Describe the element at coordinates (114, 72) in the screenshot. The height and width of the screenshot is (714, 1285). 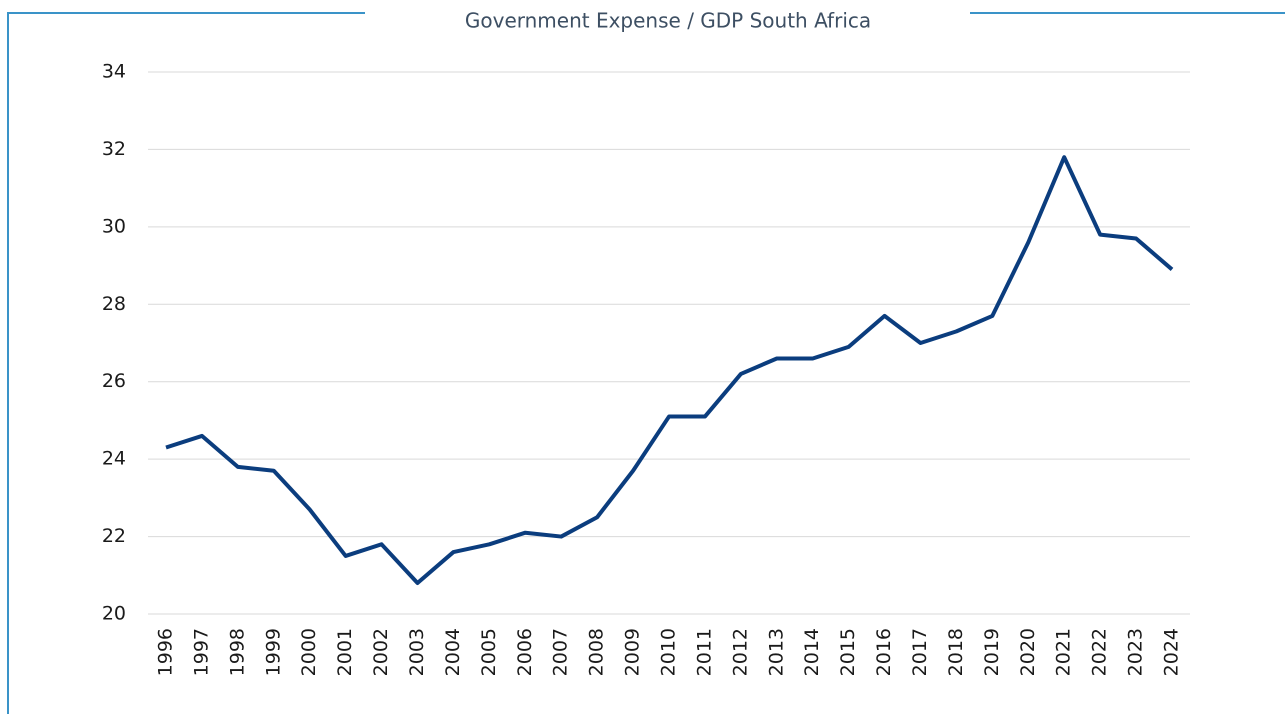
I see `y-tick-label: 34` at that location.